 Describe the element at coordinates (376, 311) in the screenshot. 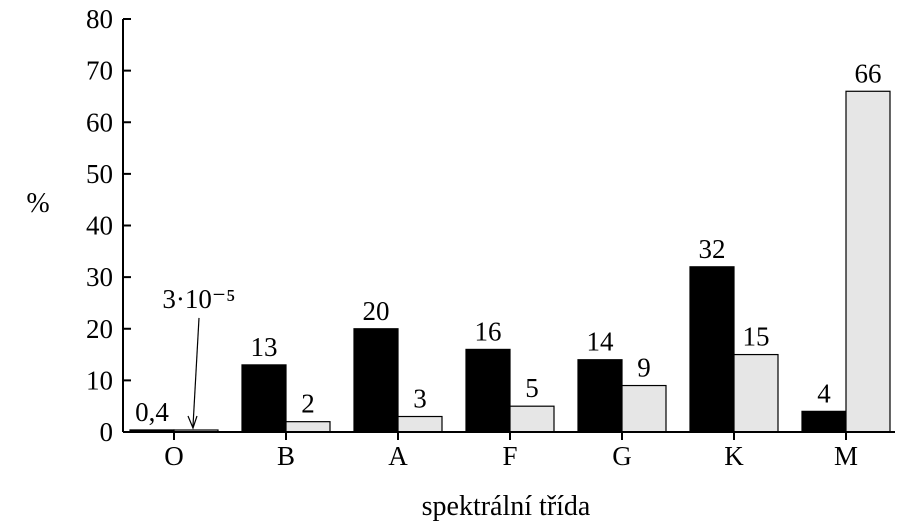

I see `data-label: 20` at that location.